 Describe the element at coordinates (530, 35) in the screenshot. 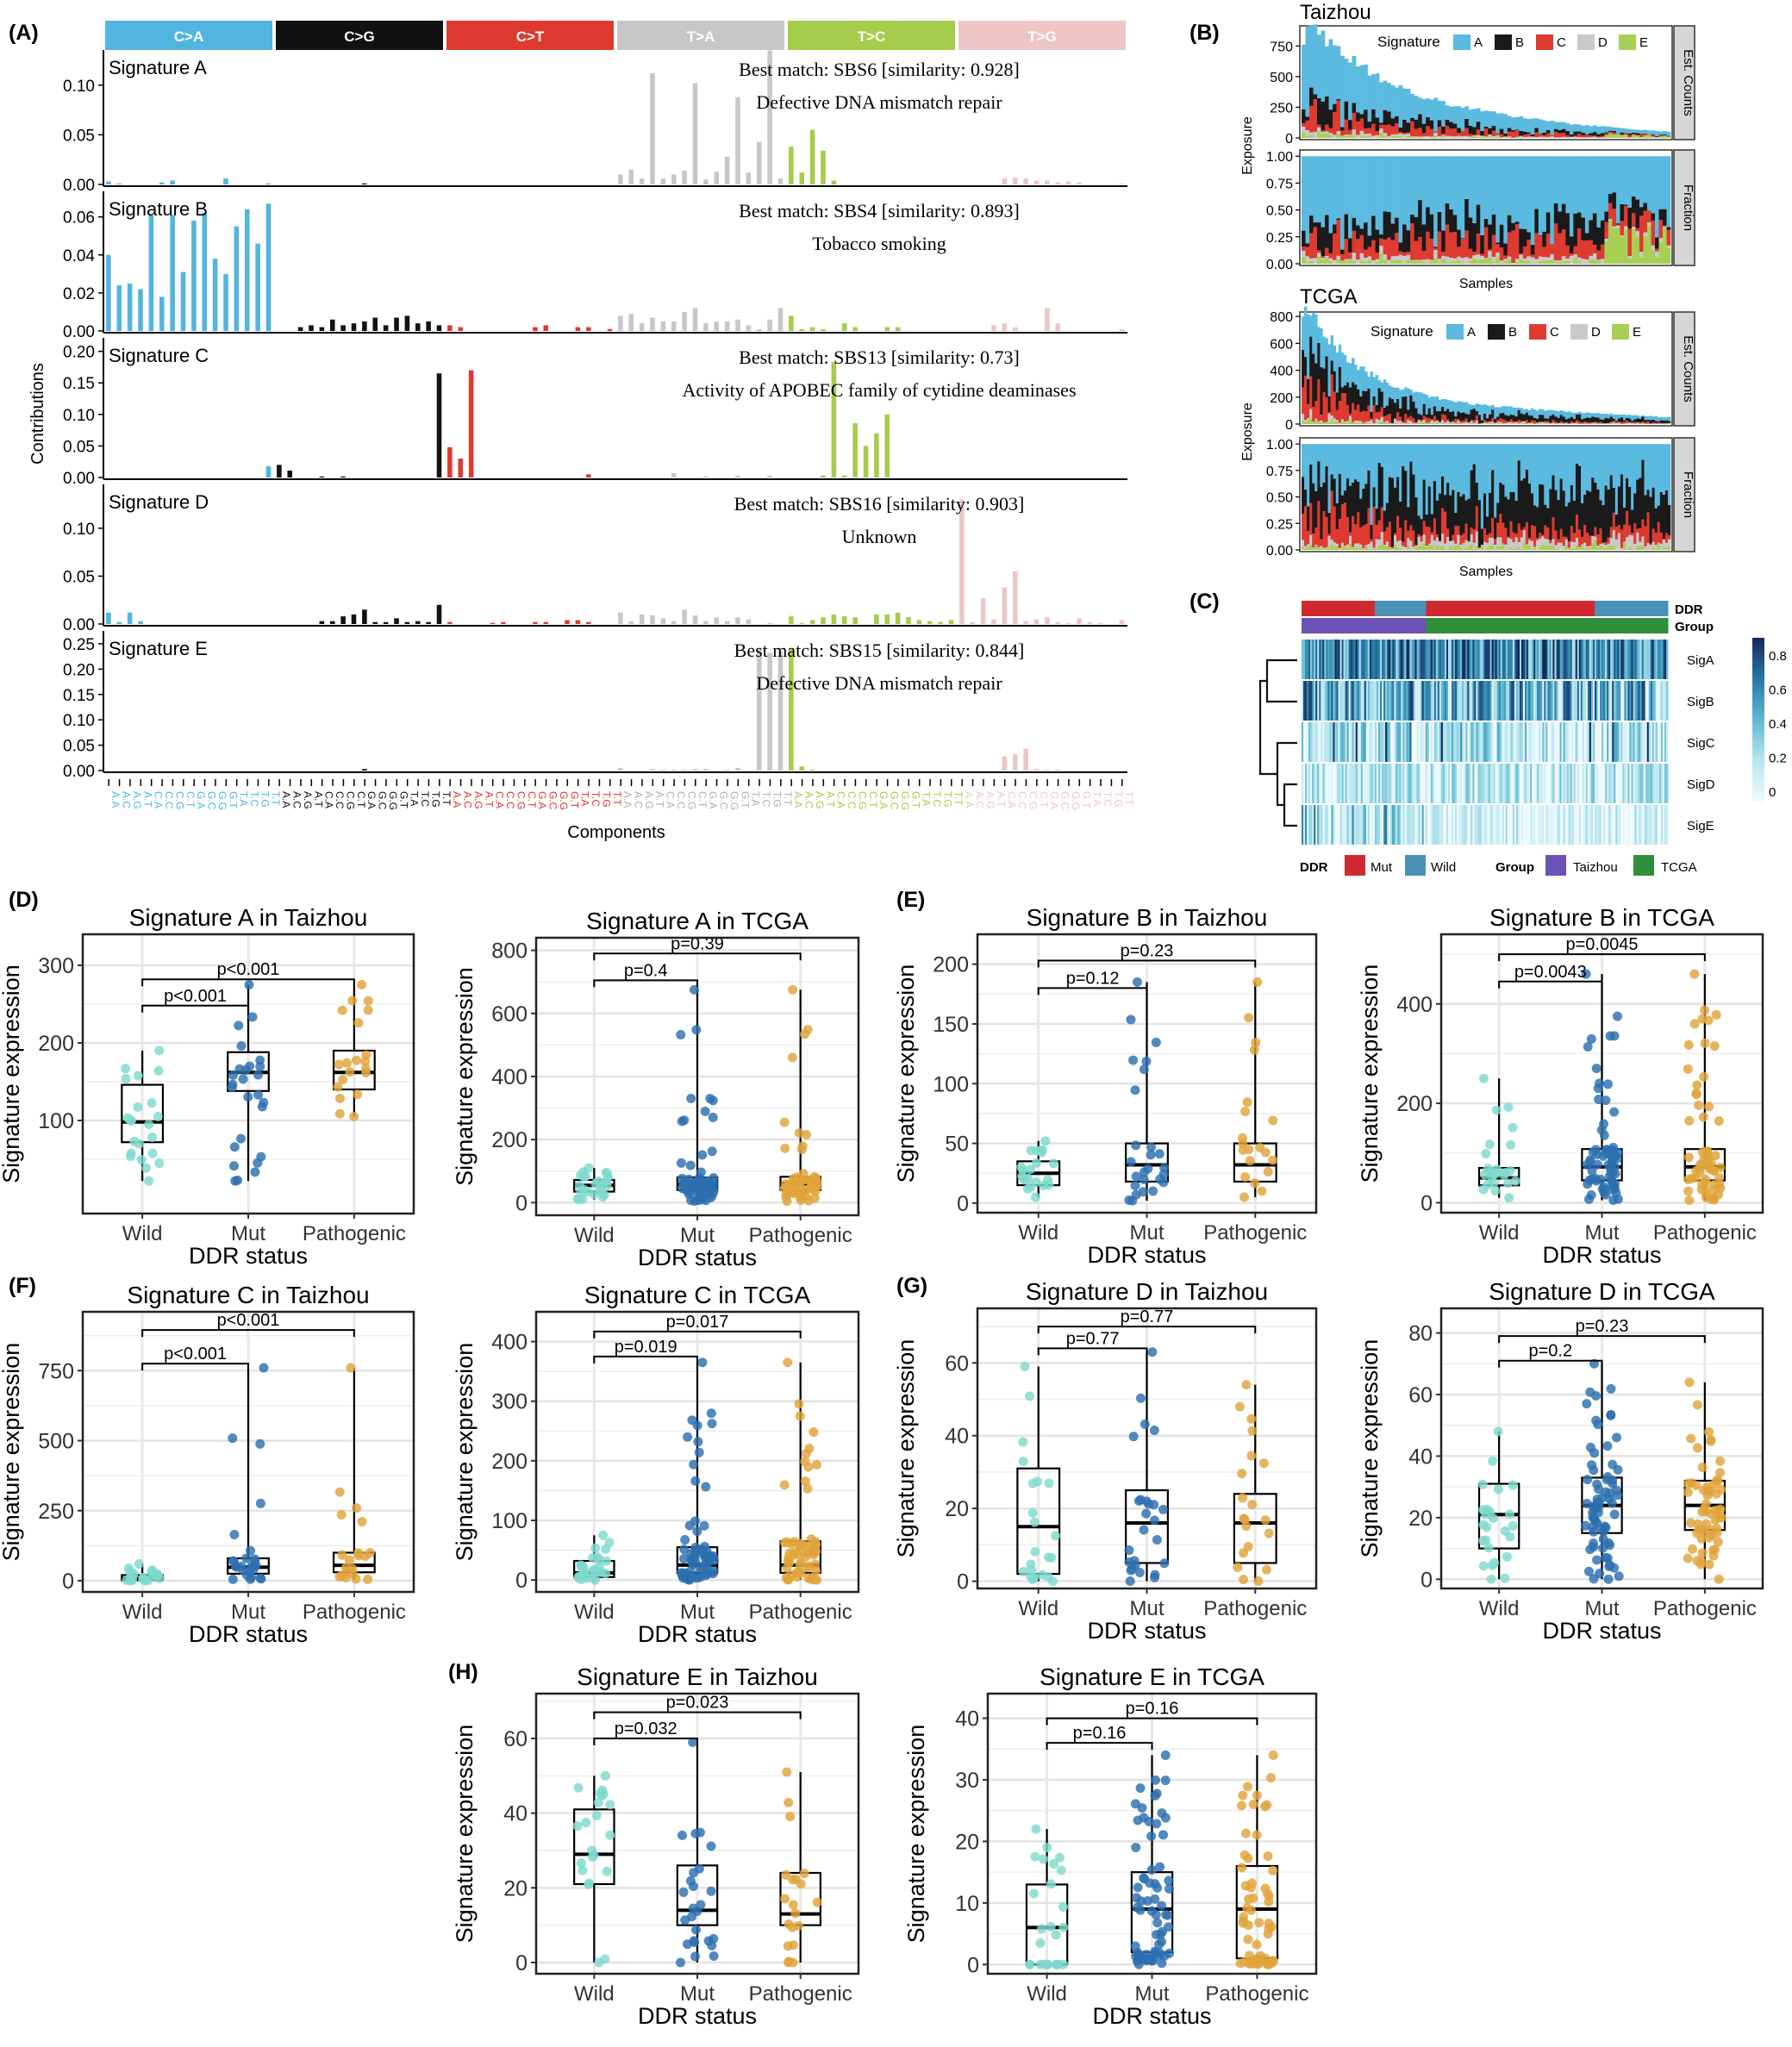

I see `mutation-type-header` at that location.